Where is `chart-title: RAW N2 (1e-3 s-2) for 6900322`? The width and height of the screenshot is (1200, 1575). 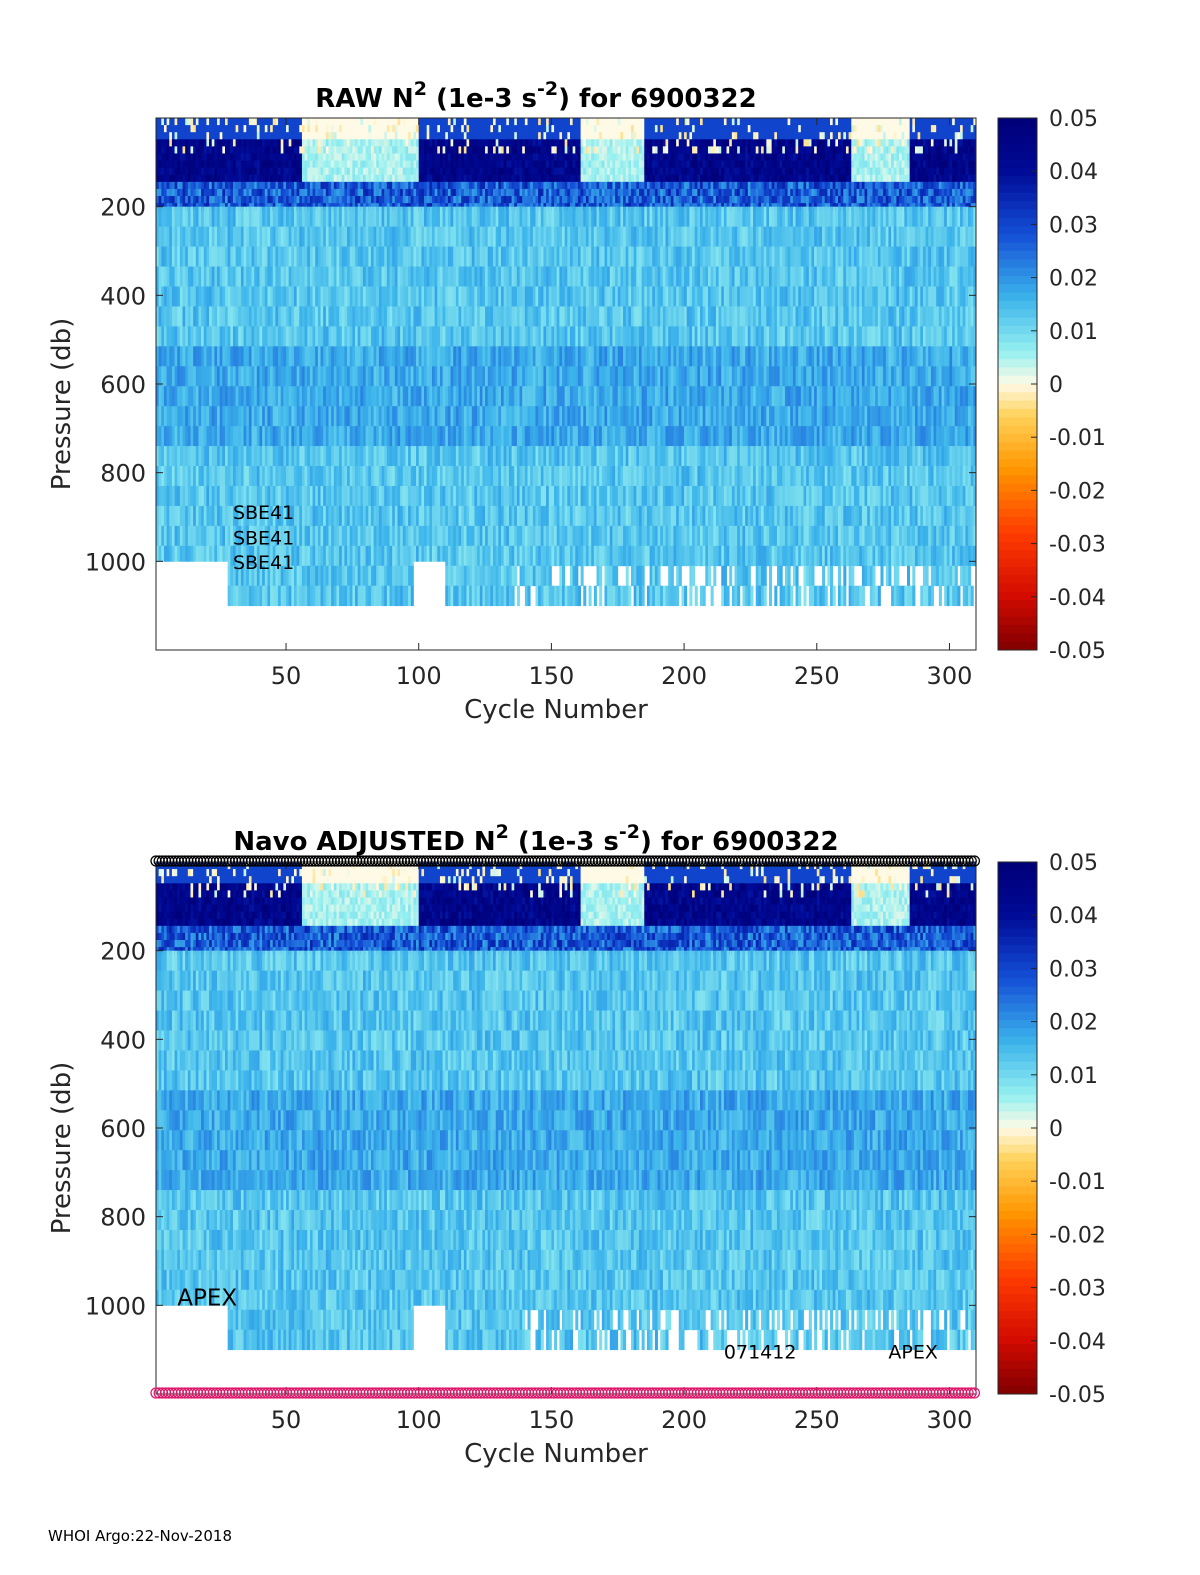
chart-title: RAW N2 (1e-3 s-2) for 6900322 is located at coordinates (536, 96).